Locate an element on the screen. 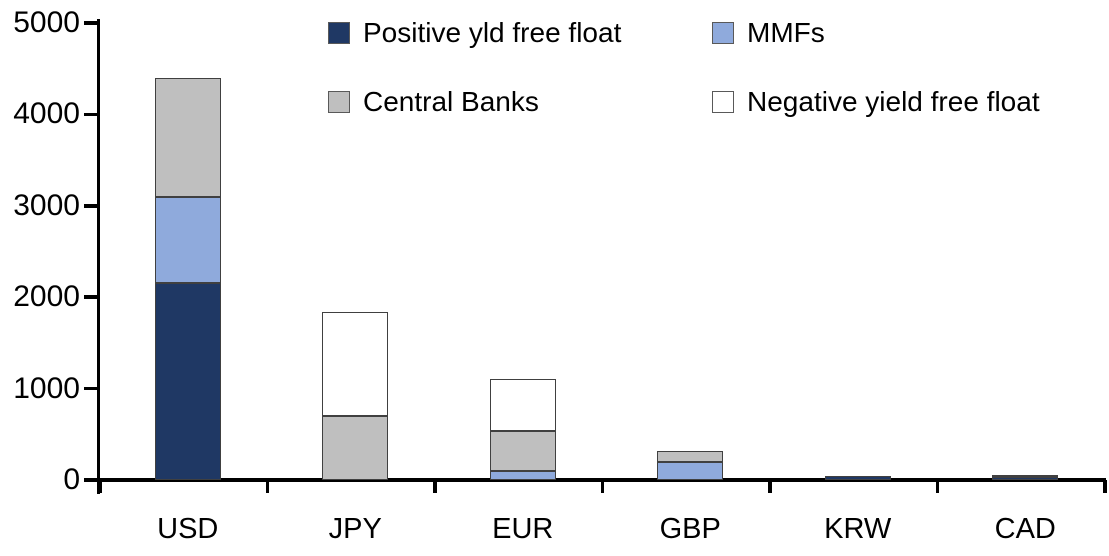 The width and height of the screenshot is (1109, 556). x-category-label-eur: EUR is located at coordinates (523, 529).